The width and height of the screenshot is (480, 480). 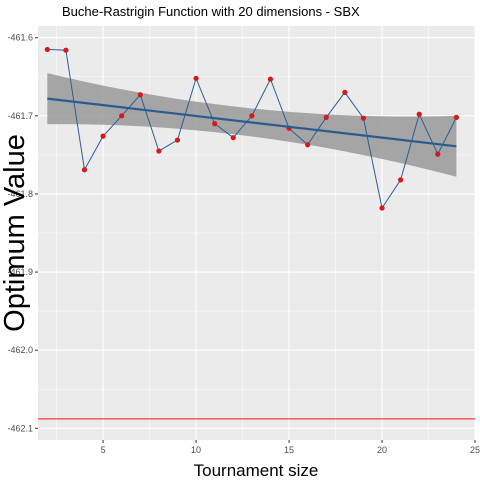 I want to click on x-tick-label: 20, so click(x=382, y=450).